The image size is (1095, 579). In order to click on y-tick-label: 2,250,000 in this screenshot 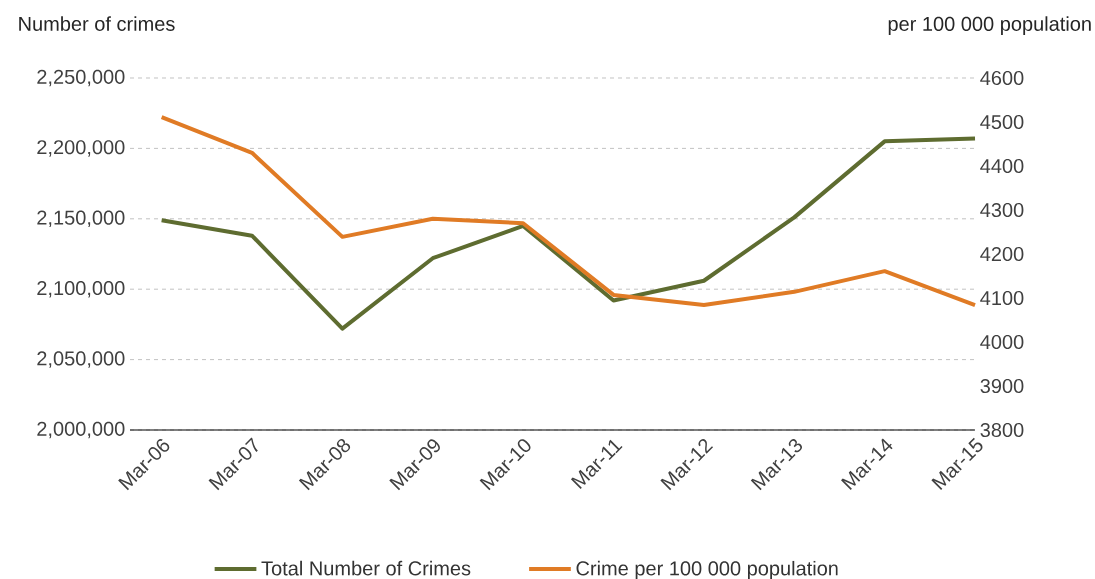, I will do `click(81, 78)`.